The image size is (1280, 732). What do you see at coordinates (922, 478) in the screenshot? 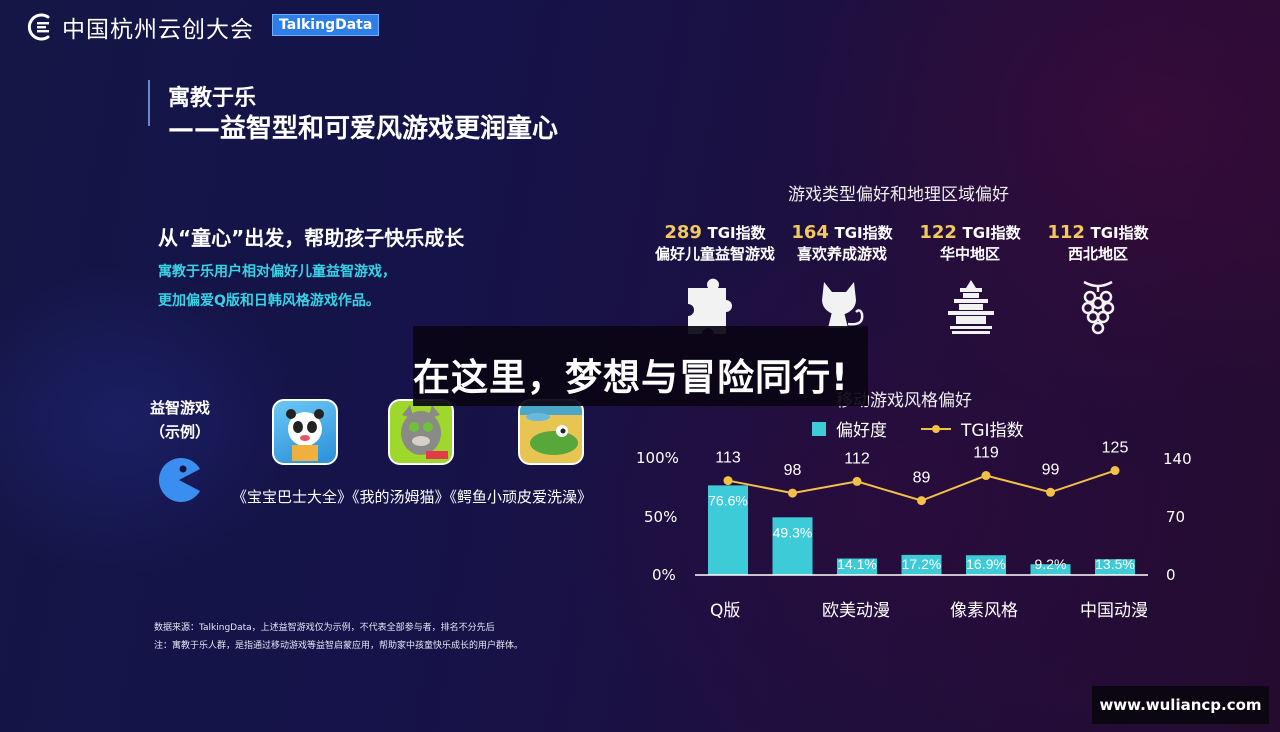
I see `tgi-value-label: 89` at bounding box center [922, 478].